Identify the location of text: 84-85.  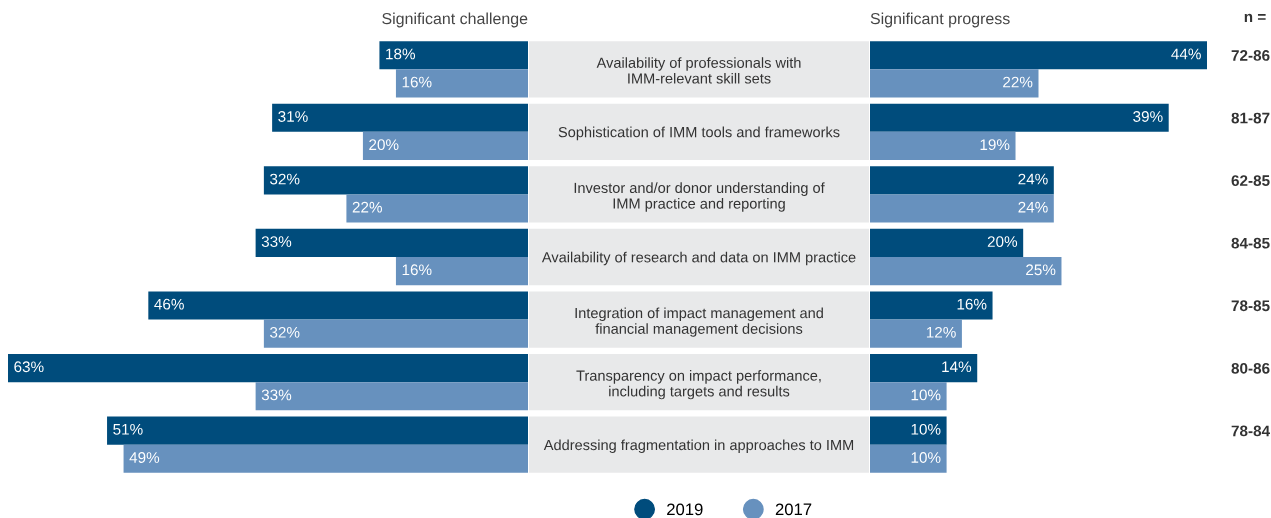
(1250, 243).